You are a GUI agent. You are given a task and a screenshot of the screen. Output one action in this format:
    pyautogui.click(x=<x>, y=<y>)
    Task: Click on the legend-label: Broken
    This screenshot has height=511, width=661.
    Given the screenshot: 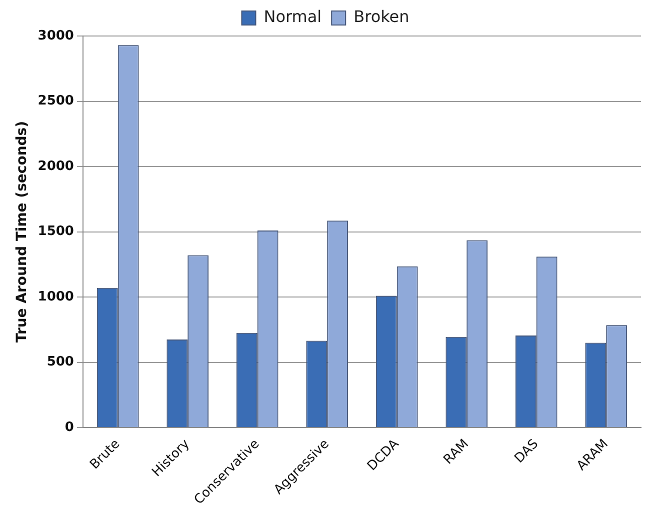 What is the action you would take?
    pyautogui.click(x=382, y=16)
    